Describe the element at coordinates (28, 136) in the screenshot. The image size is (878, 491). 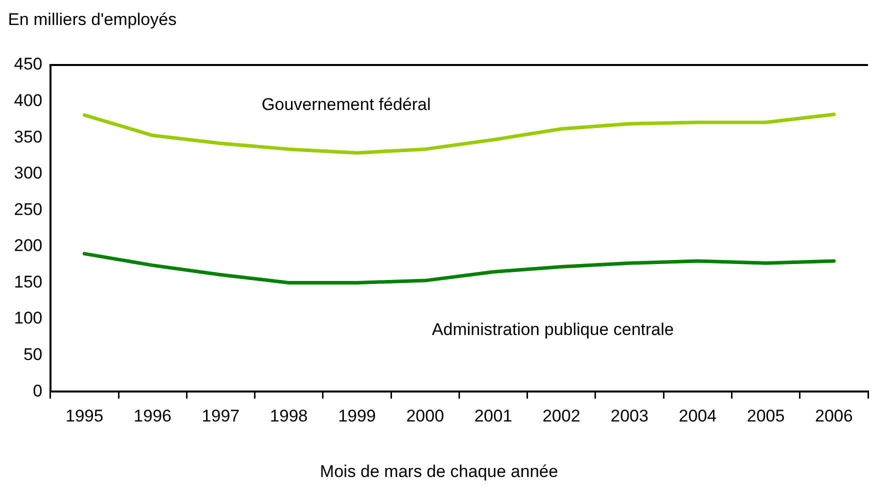
I see `y-tick-label: 350` at that location.